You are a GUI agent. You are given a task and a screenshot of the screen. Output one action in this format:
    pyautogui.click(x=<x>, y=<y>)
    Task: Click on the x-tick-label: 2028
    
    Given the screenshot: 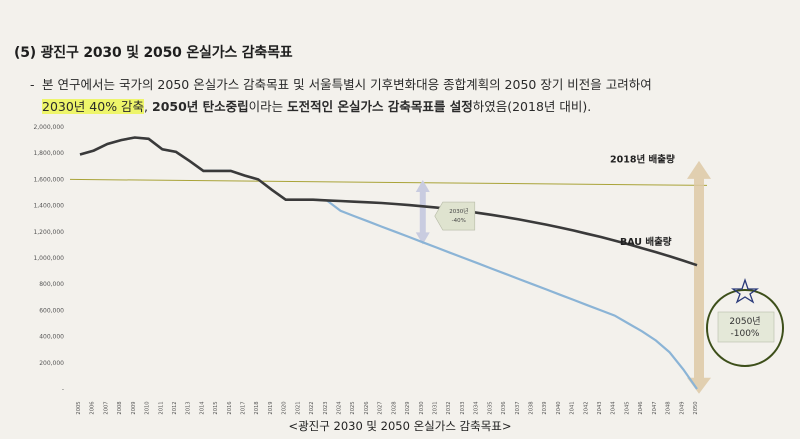 What is the action you would take?
    pyautogui.click(x=394, y=407)
    